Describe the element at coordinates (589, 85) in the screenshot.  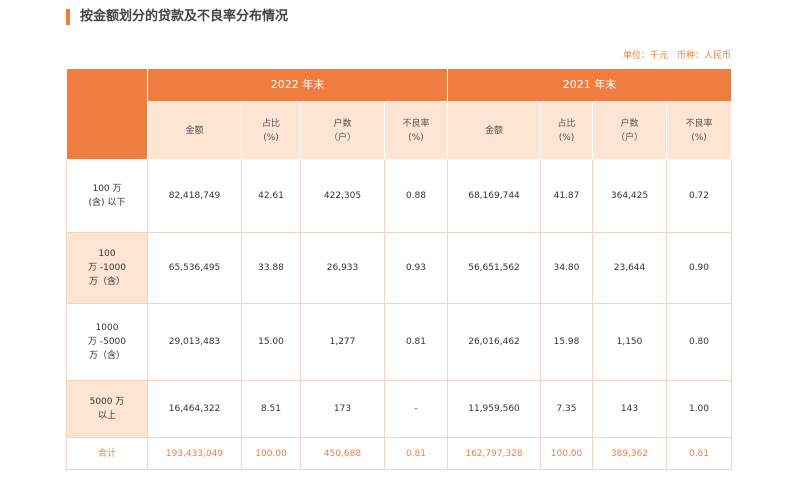
I see `group-header: 2021 年末` at that location.